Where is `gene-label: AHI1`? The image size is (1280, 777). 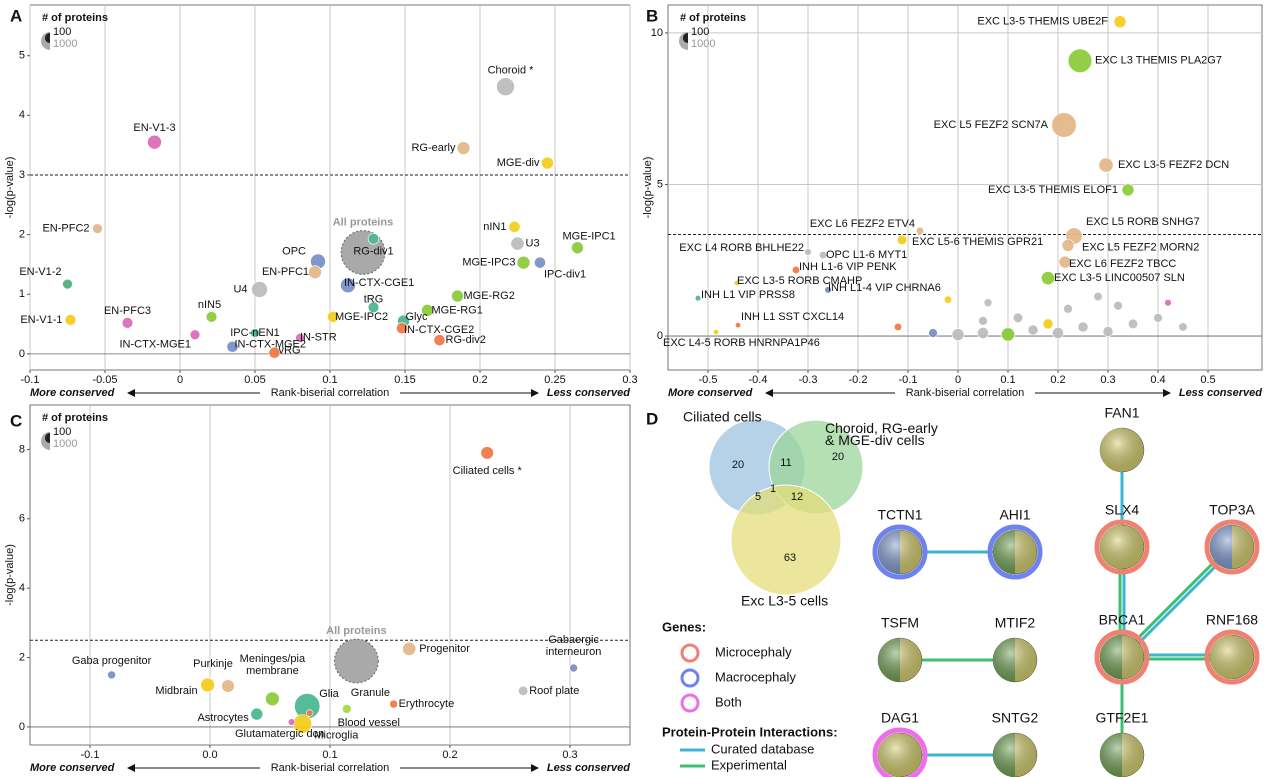
gene-label: AHI1 is located at coordinates (1014, 515).